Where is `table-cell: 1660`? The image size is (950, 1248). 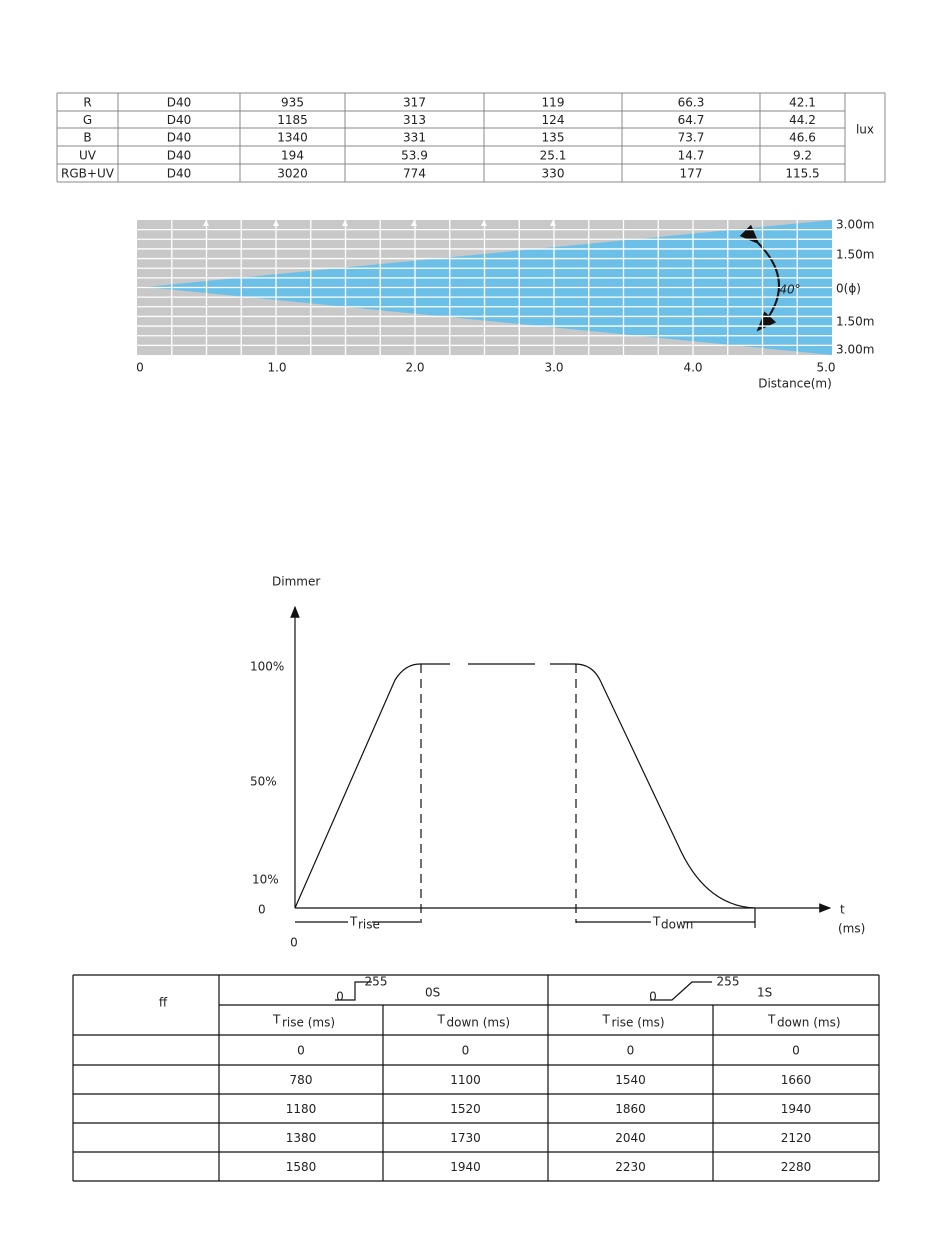 table-cell: 1660 is located at coordinates (796, 1080).